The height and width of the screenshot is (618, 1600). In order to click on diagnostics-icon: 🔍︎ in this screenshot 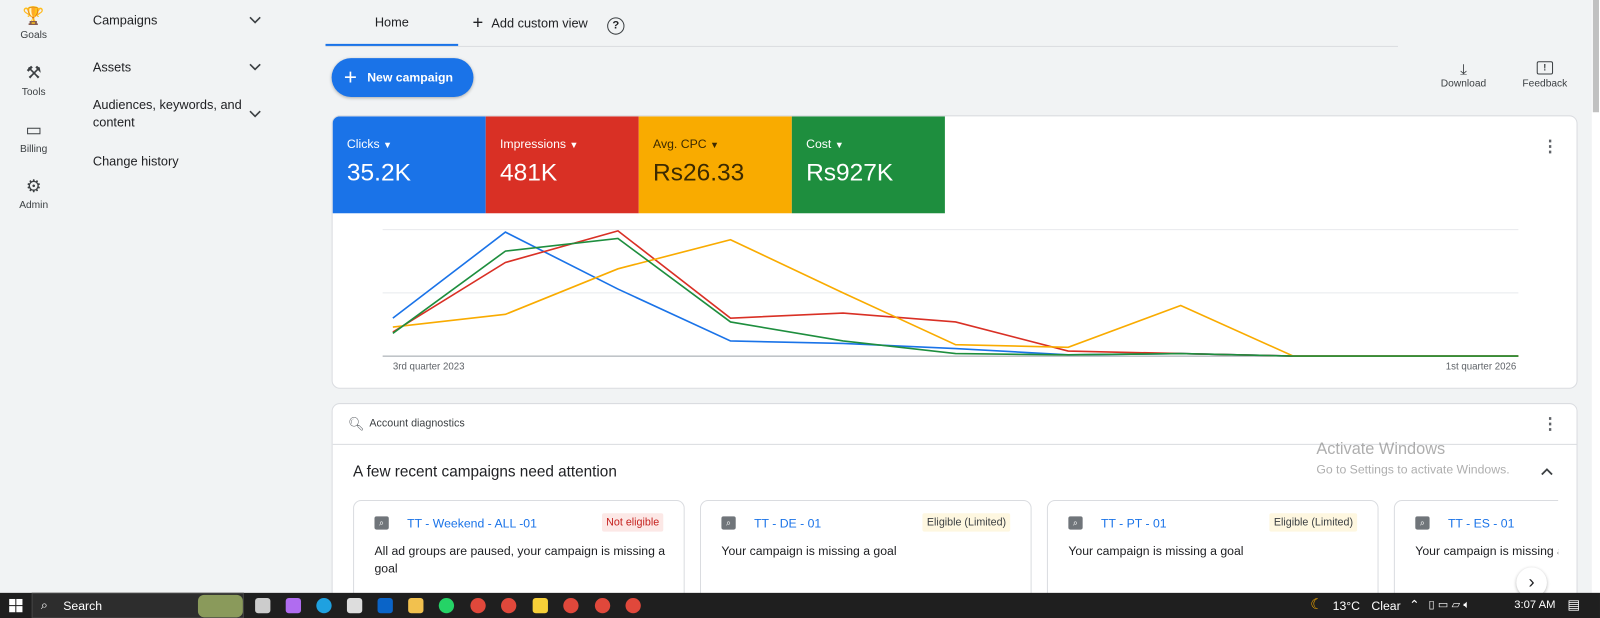, I will do `click(356, 424)`.